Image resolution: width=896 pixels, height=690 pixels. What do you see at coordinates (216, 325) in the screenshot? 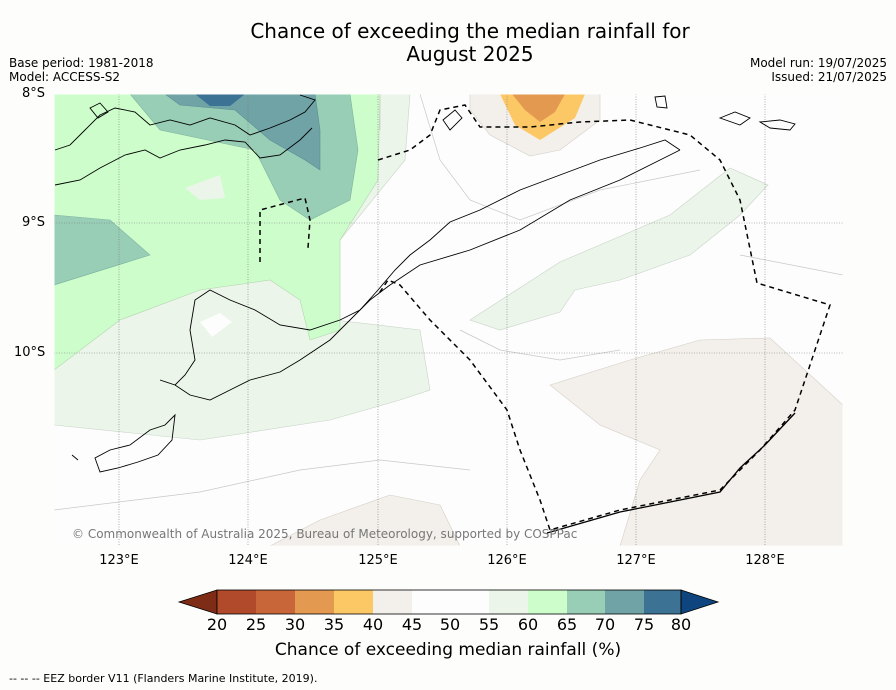
I see `zone-50-55-patch` at bounding box center [216, 325].